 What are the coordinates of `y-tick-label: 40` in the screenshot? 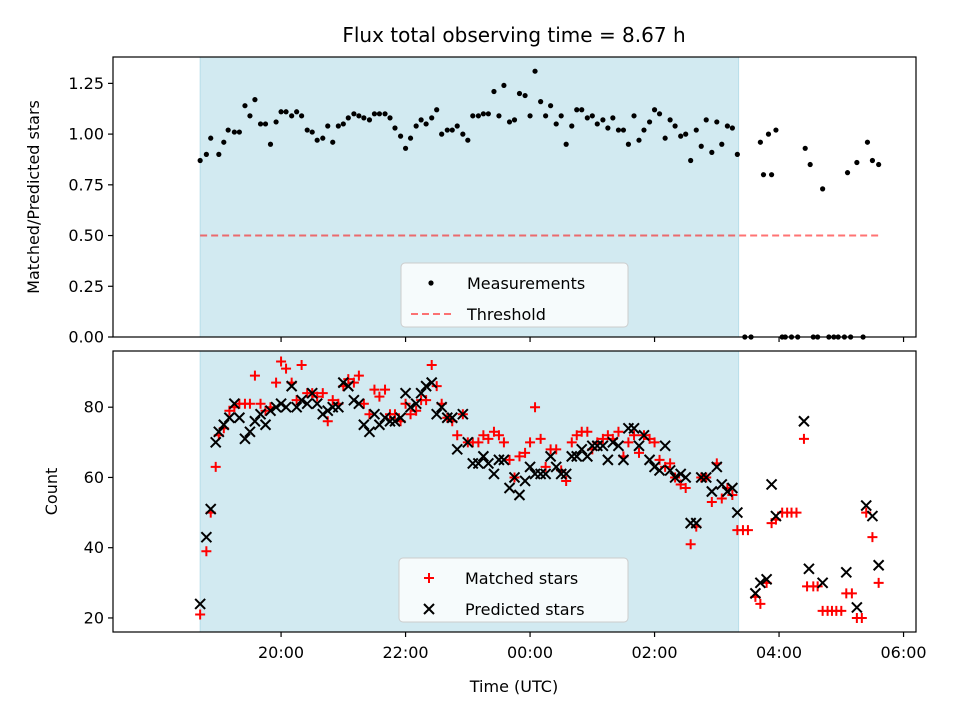 It's located at (94, 547).